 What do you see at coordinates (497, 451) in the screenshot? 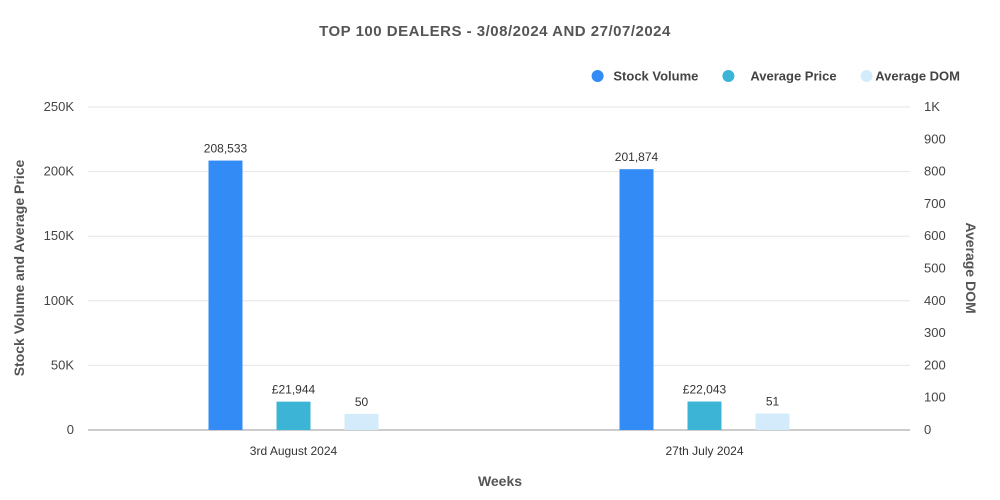
I see `category-labels: 3rd August 2024 27th July 2024` at bounding box center [497, 451].